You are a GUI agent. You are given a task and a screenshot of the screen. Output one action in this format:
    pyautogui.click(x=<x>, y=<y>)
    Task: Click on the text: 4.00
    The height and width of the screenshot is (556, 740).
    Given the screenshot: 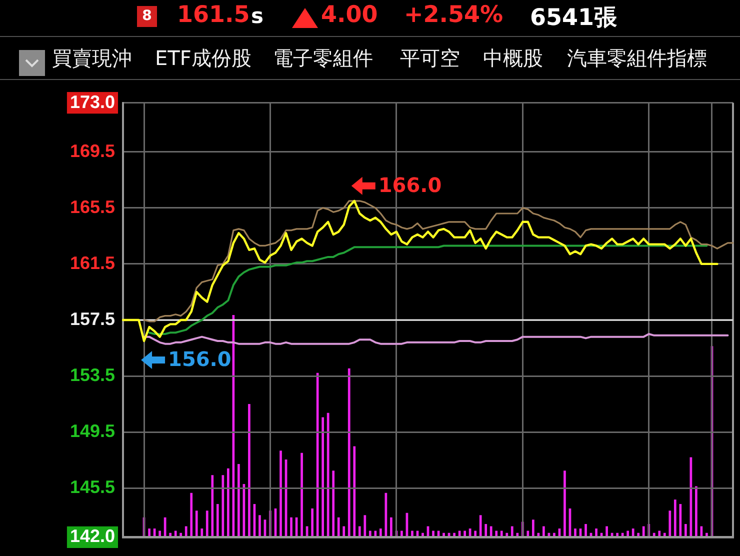 What is the action you would take?
    pyautogui.click(x=349, y=15)
    